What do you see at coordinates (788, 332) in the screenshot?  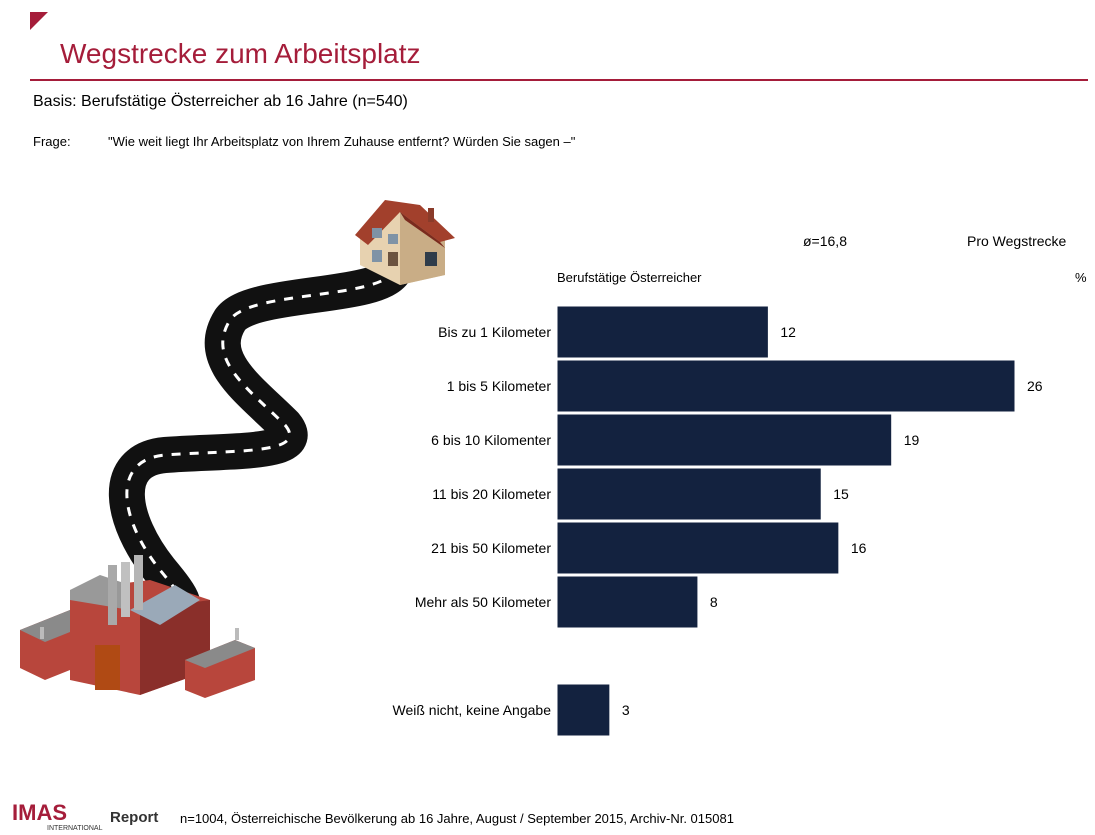 I see `value-label-0: 12` at bounding box center [788, 332].